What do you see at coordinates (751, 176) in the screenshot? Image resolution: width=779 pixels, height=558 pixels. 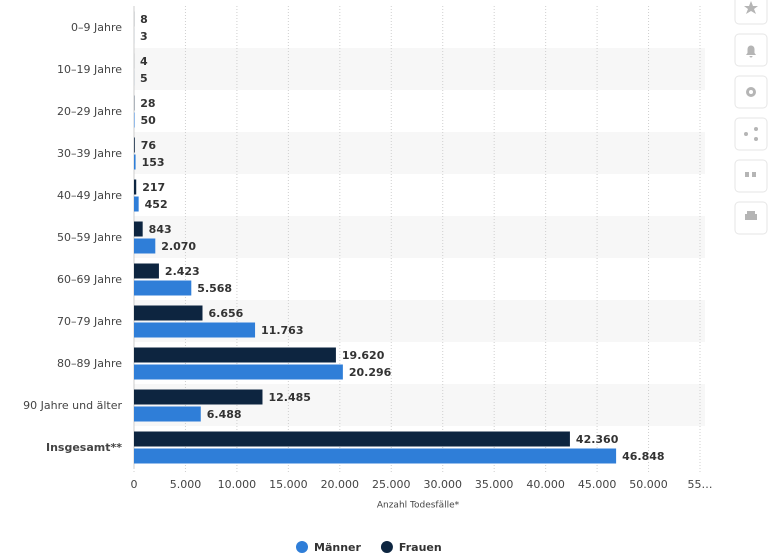 I see `cite-button` at bounding box center [751, 176].